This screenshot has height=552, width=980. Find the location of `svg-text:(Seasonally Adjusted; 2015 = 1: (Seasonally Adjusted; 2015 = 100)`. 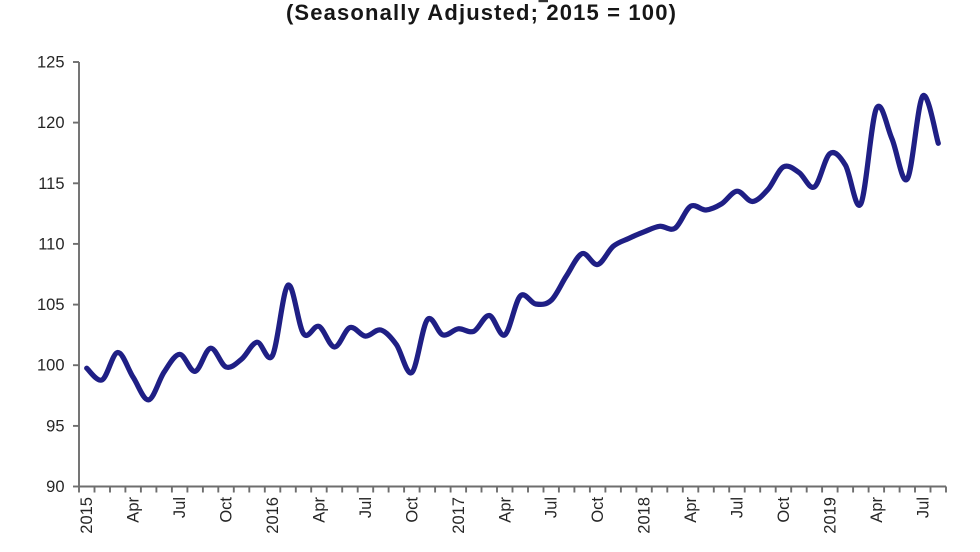

svg-text:(Seasonally Adjusted; 2015 = 1: (Seasonally Adjusted; 2015 = 100) is located at coordinates (481, 12).